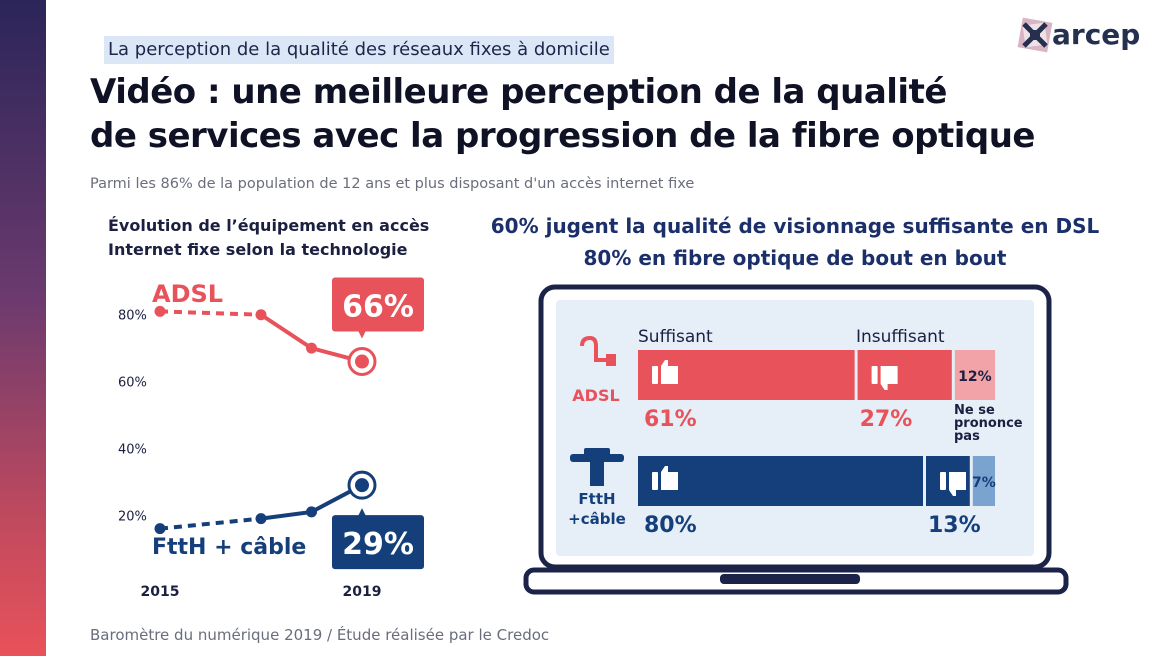 This screenshot has width=1170, height=656. What do you see at coordinates (597, 458) in the screenshot?
I see `fiber-connector-icon` at bounding box center [597, 458].